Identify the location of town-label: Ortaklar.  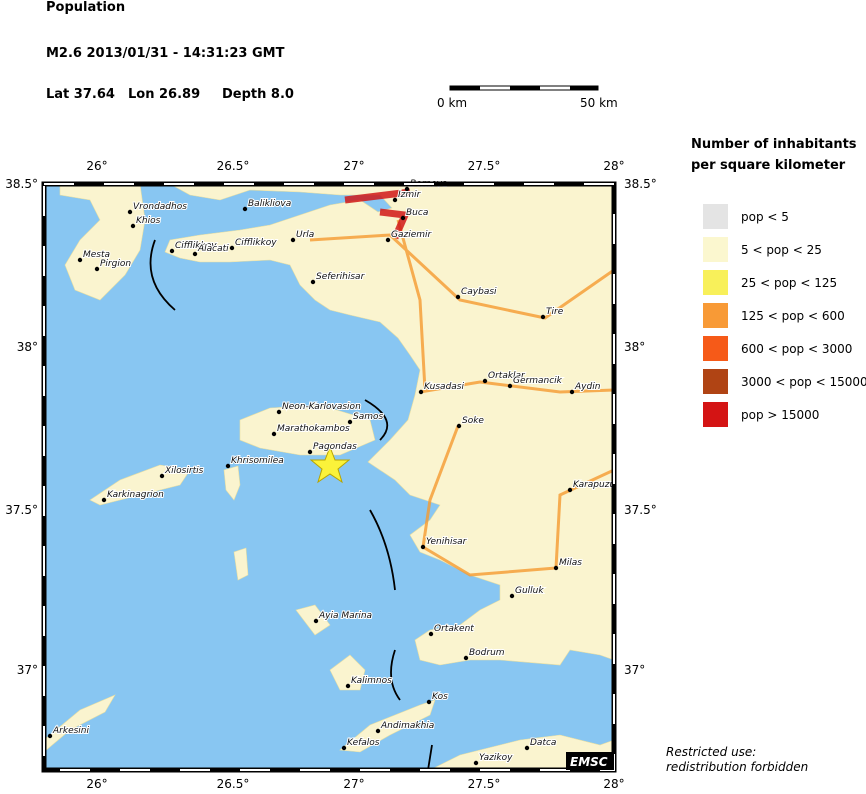
(507, 376).